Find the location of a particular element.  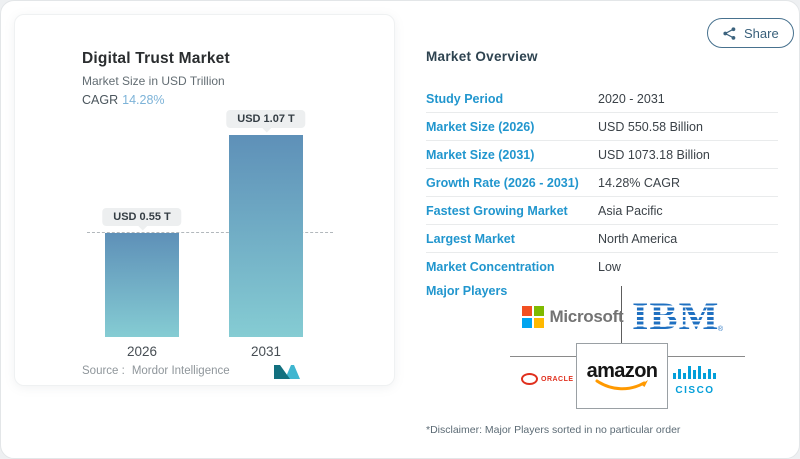

table-row: Study Period 2020 - 2031 is located at coordinates (602, 99).